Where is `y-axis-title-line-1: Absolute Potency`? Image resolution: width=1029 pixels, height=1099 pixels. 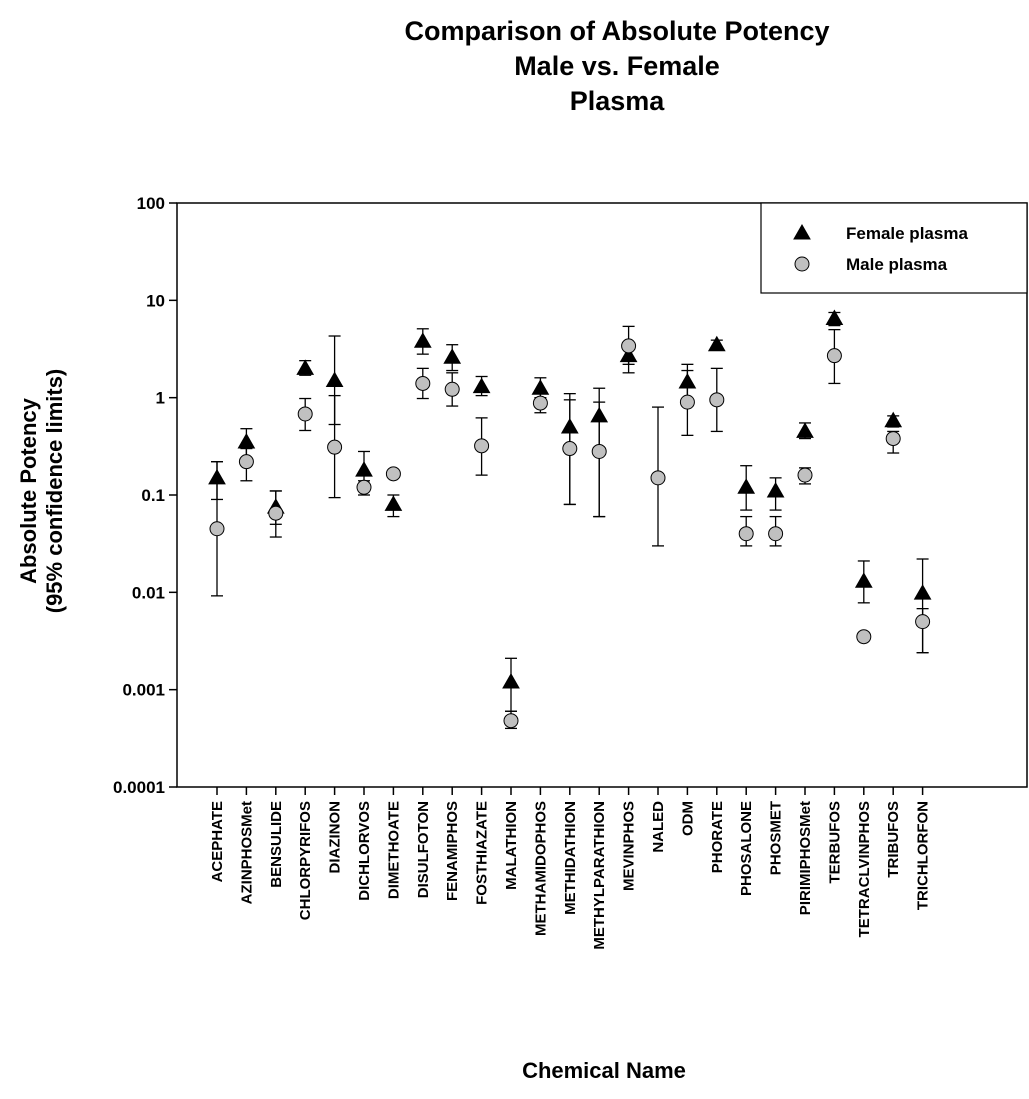 y-axis-title-line-1: Absolute Potency is located at coordinates (28, 490).